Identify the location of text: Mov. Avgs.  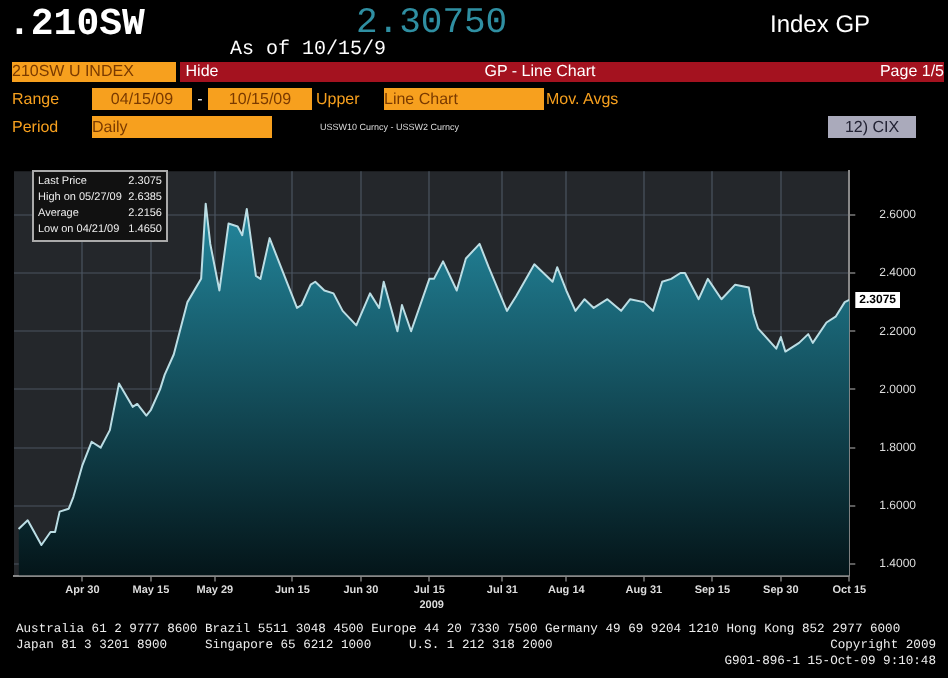
(583, 100).